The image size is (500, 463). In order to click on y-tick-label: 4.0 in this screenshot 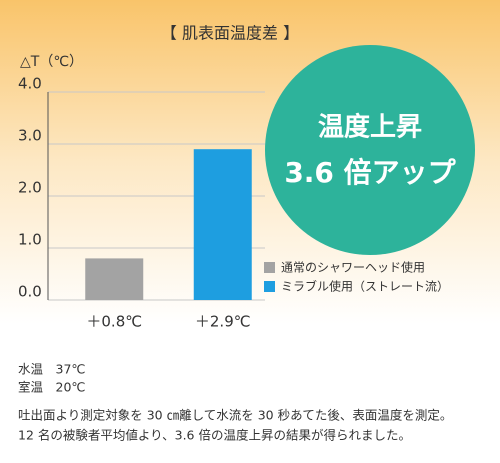, I will do `click(30, 84)`.